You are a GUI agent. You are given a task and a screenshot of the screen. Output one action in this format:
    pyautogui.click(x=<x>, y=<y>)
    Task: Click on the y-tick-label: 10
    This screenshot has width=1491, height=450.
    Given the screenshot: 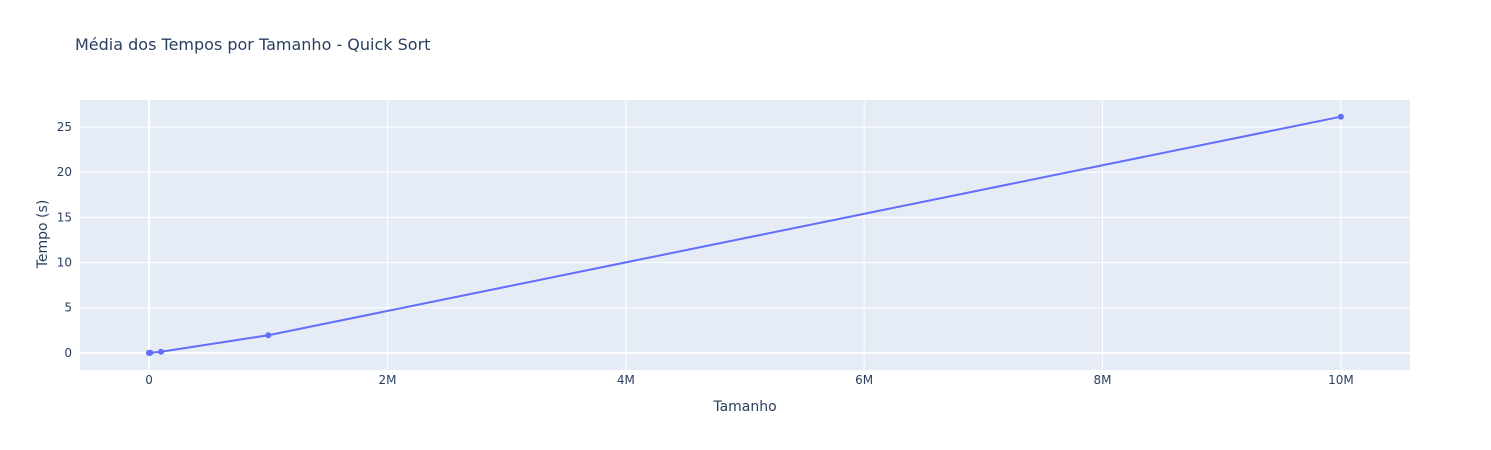 What is the action you would take?
    pyautogui.click(x=64, y=263)
    